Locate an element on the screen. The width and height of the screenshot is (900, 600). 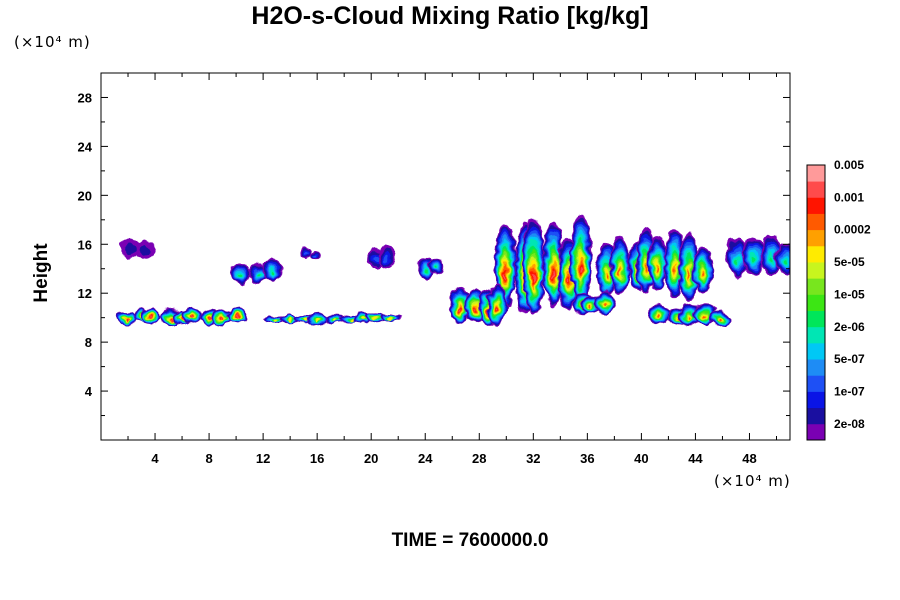
x-tick-label: 32 is located at coordinates (533, 458).